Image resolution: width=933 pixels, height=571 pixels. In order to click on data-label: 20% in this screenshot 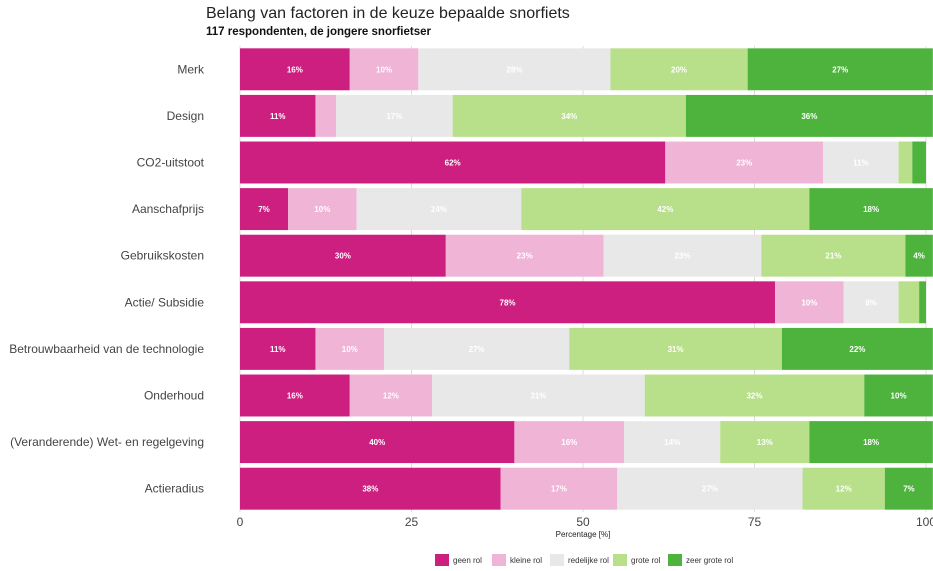, I will do `click(679, 69)`.